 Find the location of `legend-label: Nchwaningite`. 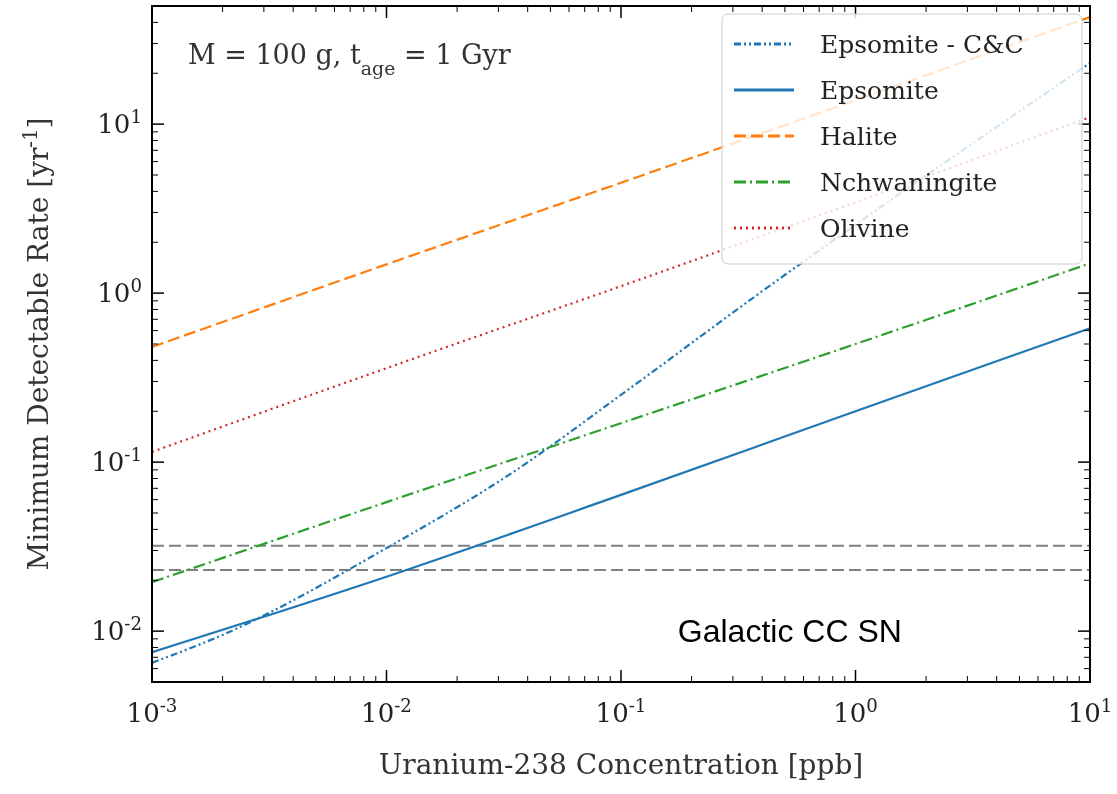

legend-label: Nchwaningite is located at coordinates (909, 182).